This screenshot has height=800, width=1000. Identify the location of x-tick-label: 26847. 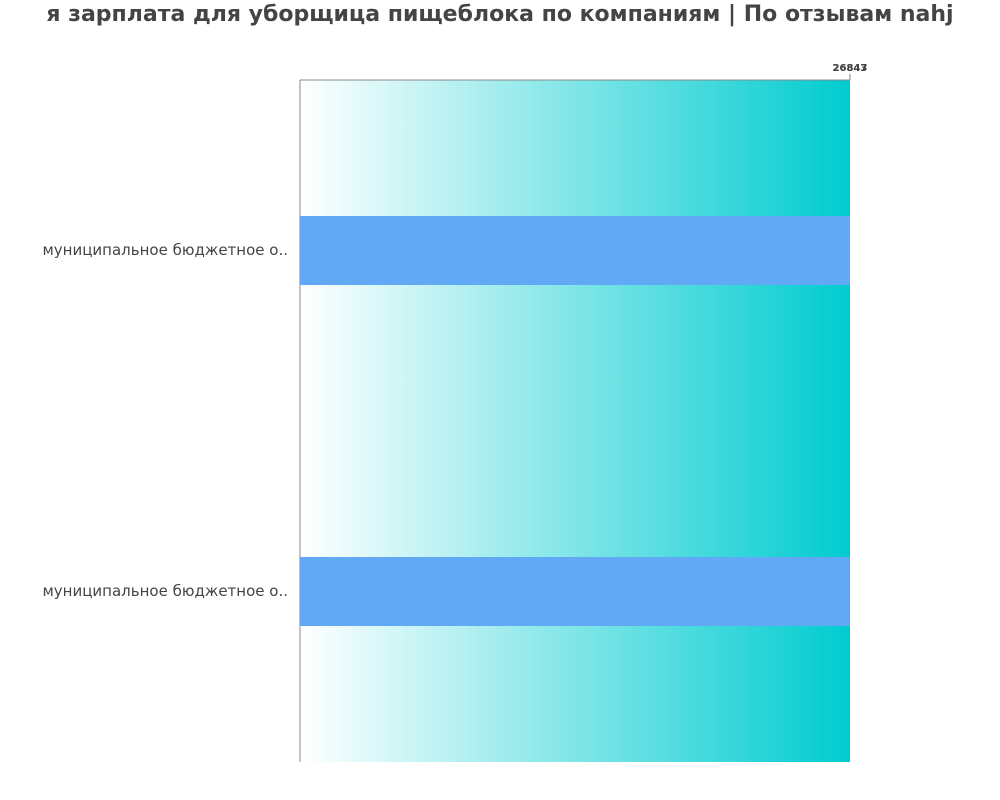
(850, 68).